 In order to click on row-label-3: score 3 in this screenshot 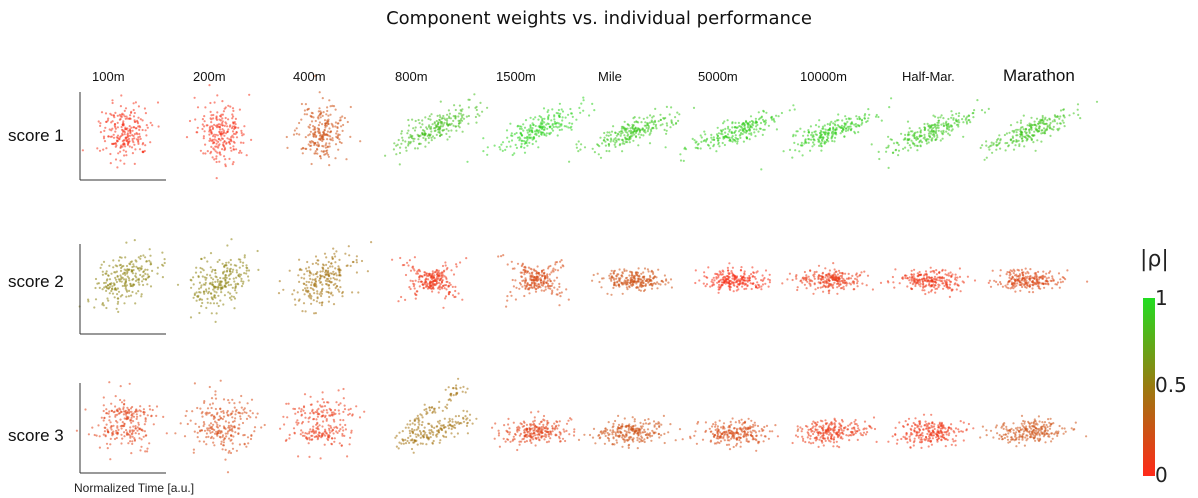, I will do `click(36, 435)`.